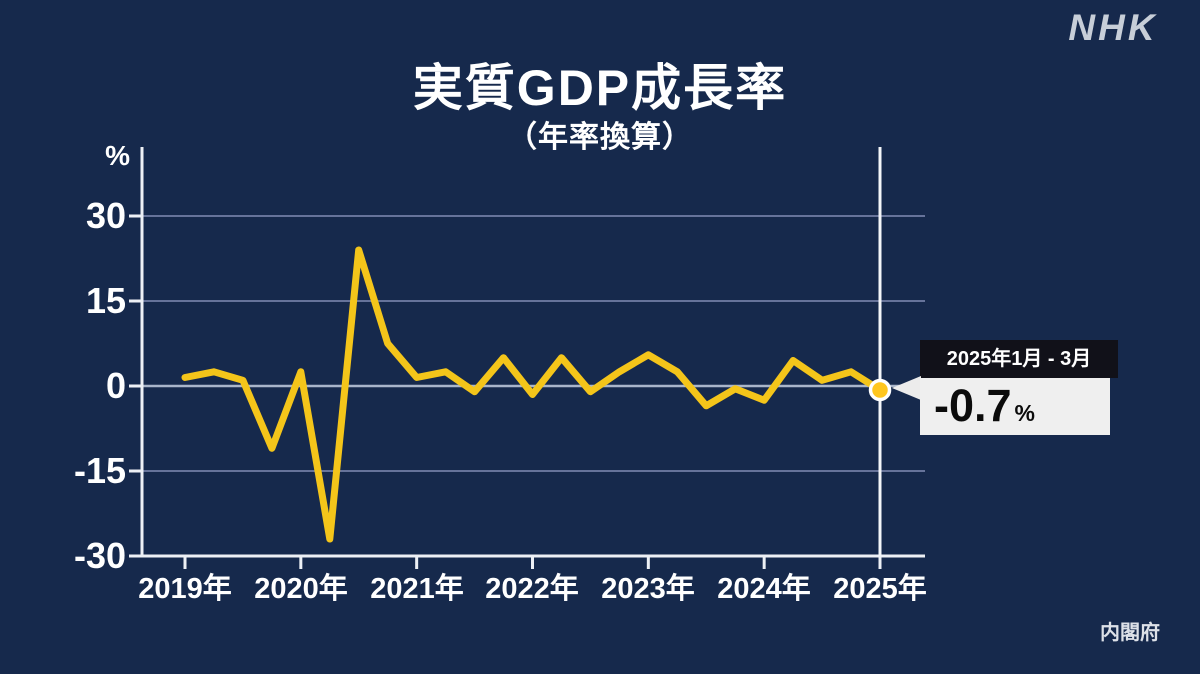 The width and height of the screenshot is (1200, 674). I want to click on current-value-dot, so click(880, 390).